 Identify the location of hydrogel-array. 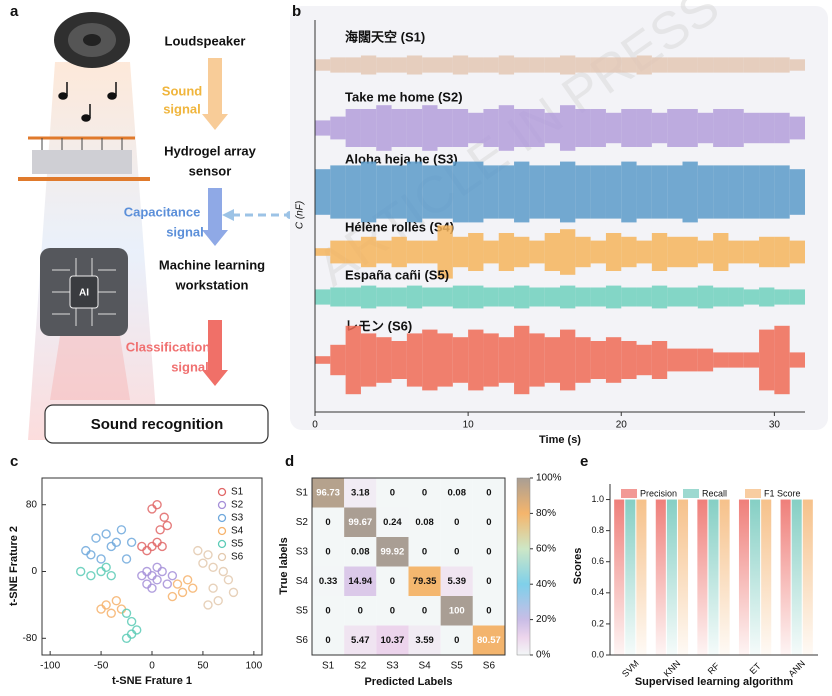
(82, 162).